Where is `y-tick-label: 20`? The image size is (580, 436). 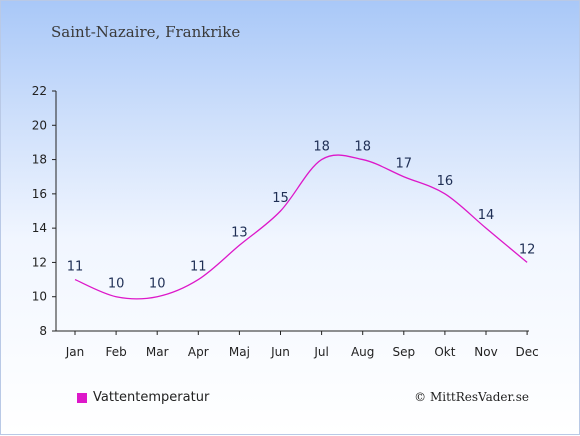
y-tick-label: 20 is located at coordinates (39, 125).